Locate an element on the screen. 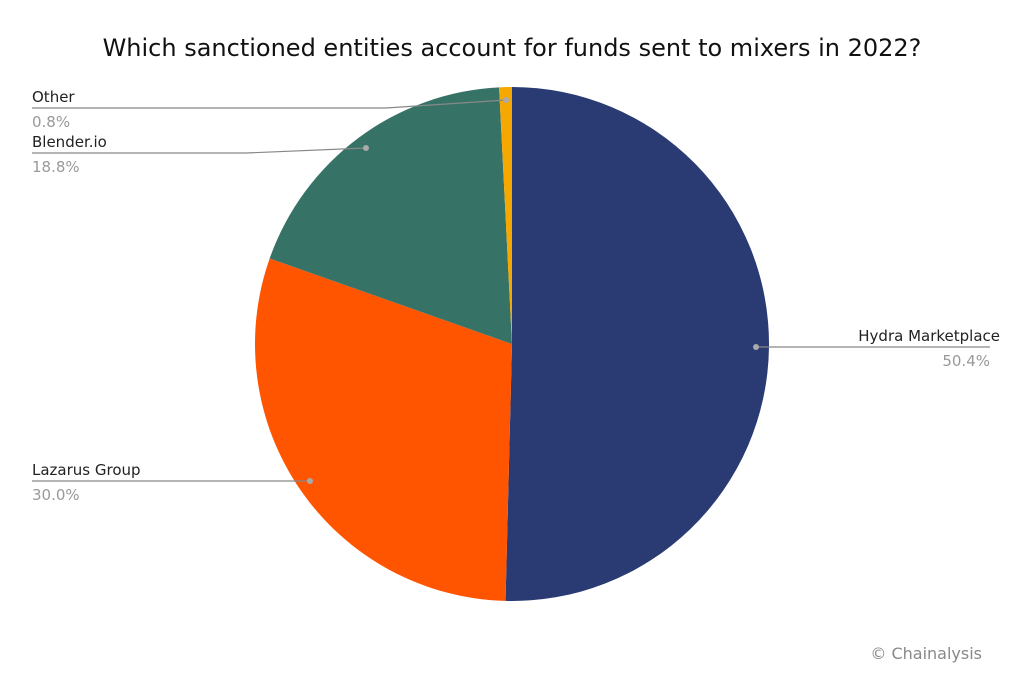 The image size is (1024, 675). chainalysis-credit: © Chainalysis is located at coordinates (926, 653).